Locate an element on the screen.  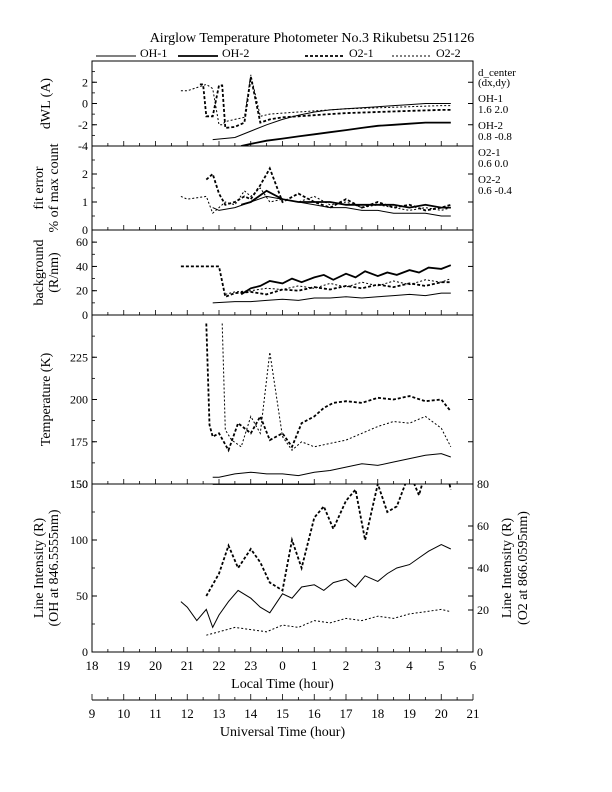
x-local-tick-label: 1 is located at coordinates (314, 665).